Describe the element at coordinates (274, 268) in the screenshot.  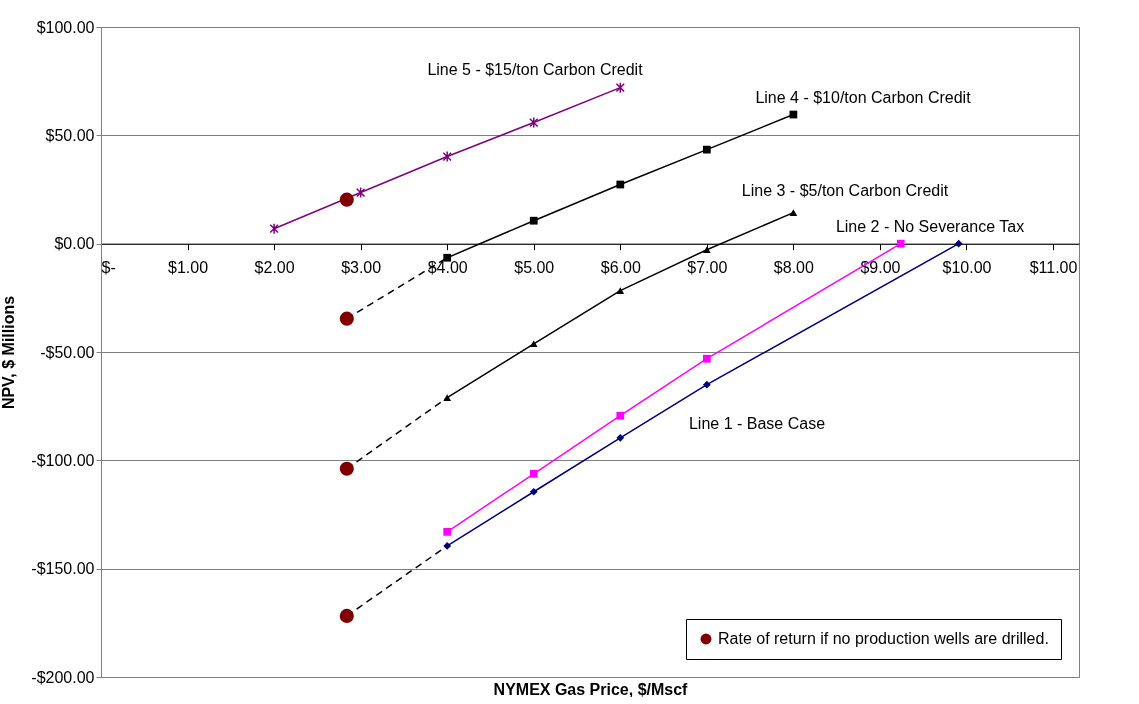
I see `x-tick-label: $2.00` at that location.